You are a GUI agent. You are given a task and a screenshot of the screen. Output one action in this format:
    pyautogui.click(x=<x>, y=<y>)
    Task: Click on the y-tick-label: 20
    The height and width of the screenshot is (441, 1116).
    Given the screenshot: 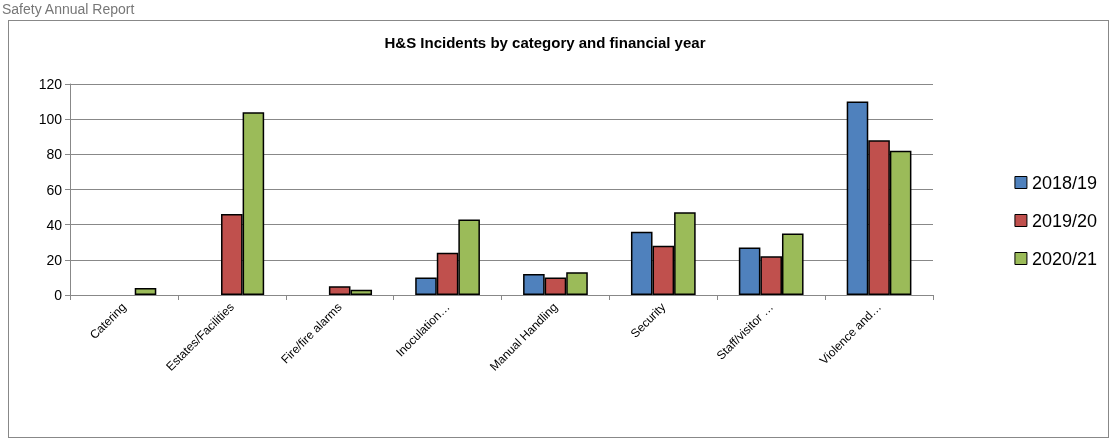 What is the action you would take?
    pyautogui.click(x=54, y=259)
    